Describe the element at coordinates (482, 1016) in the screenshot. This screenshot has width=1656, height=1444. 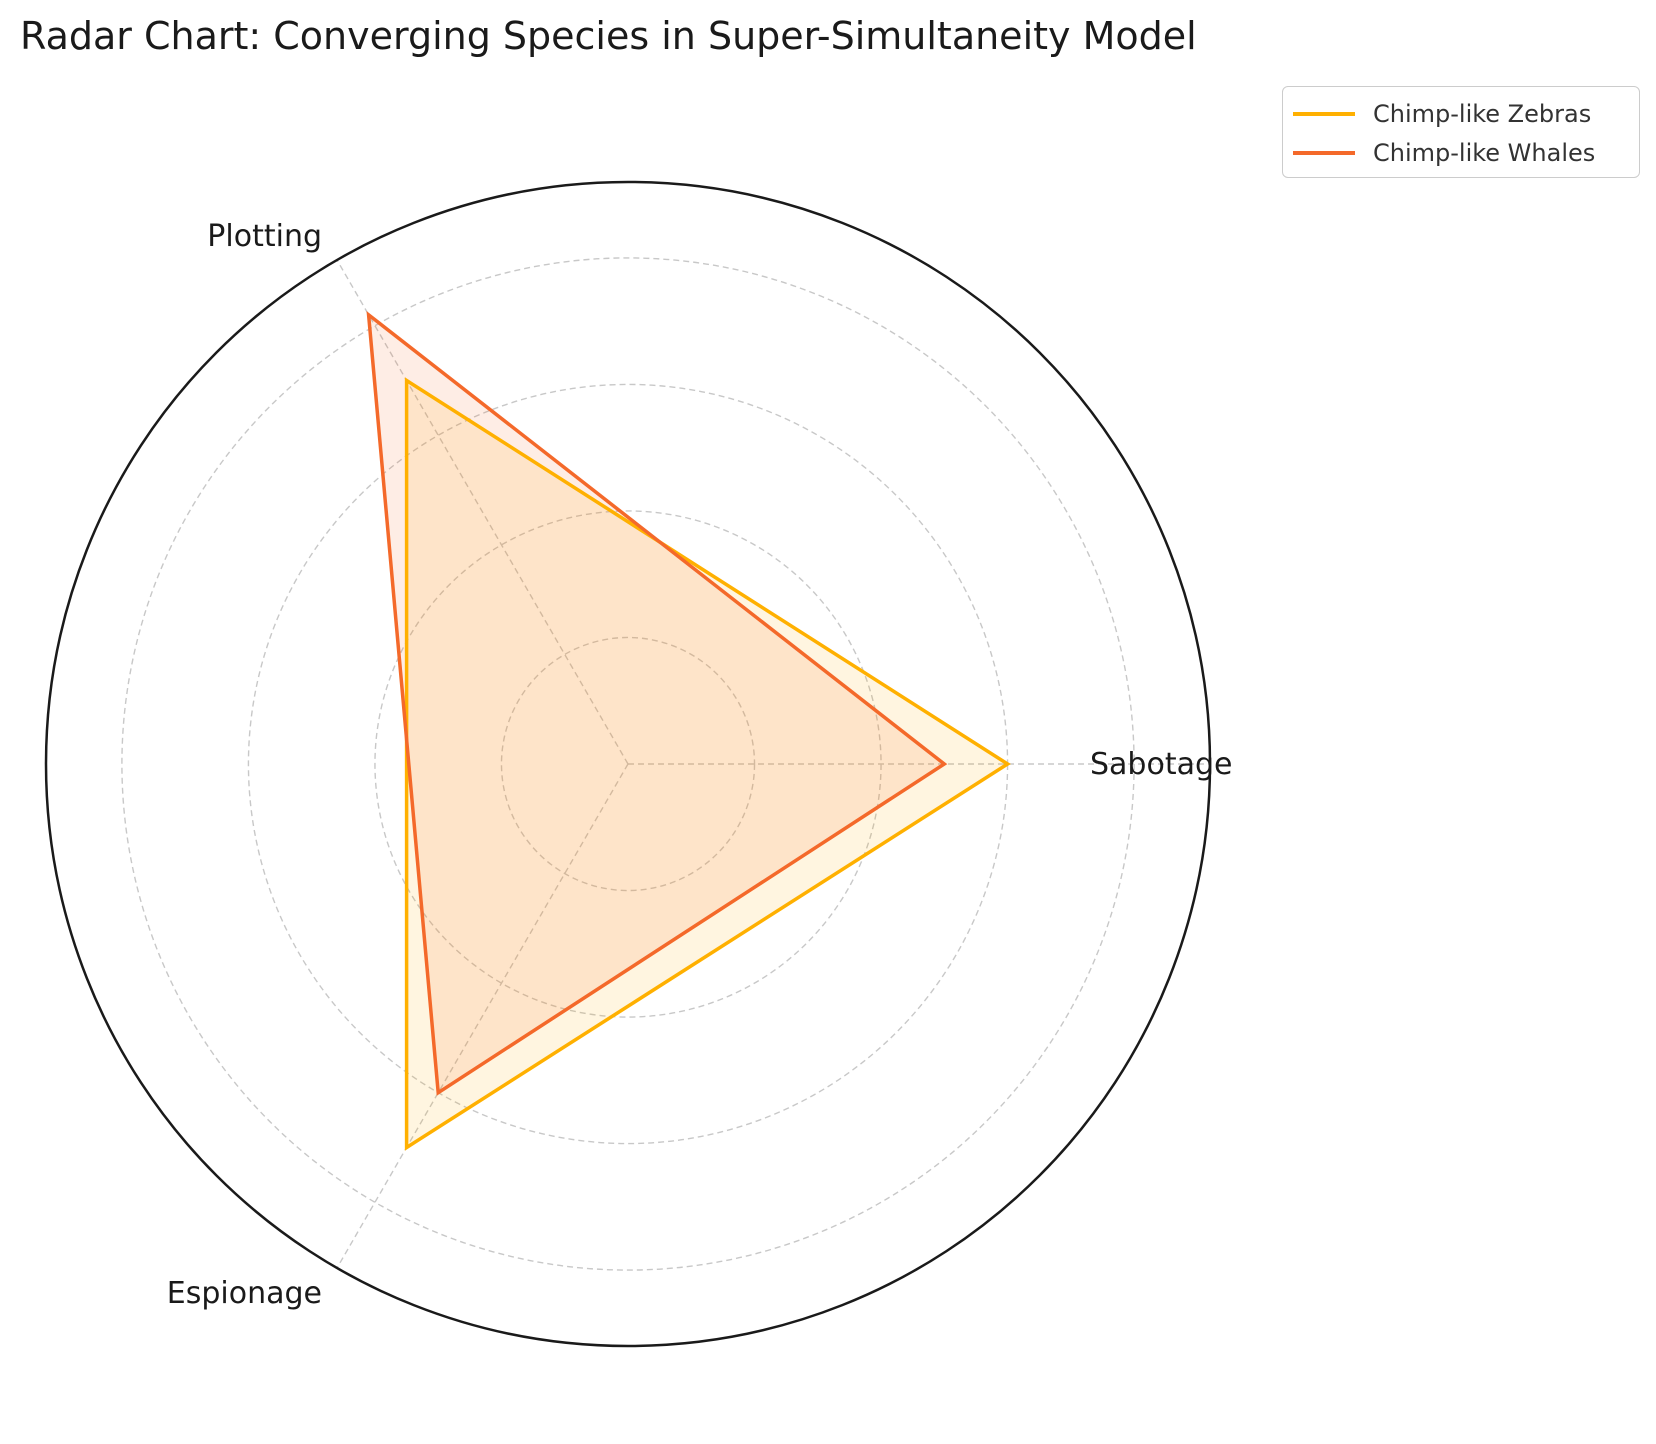
I see `spoke-espionage` at that location.